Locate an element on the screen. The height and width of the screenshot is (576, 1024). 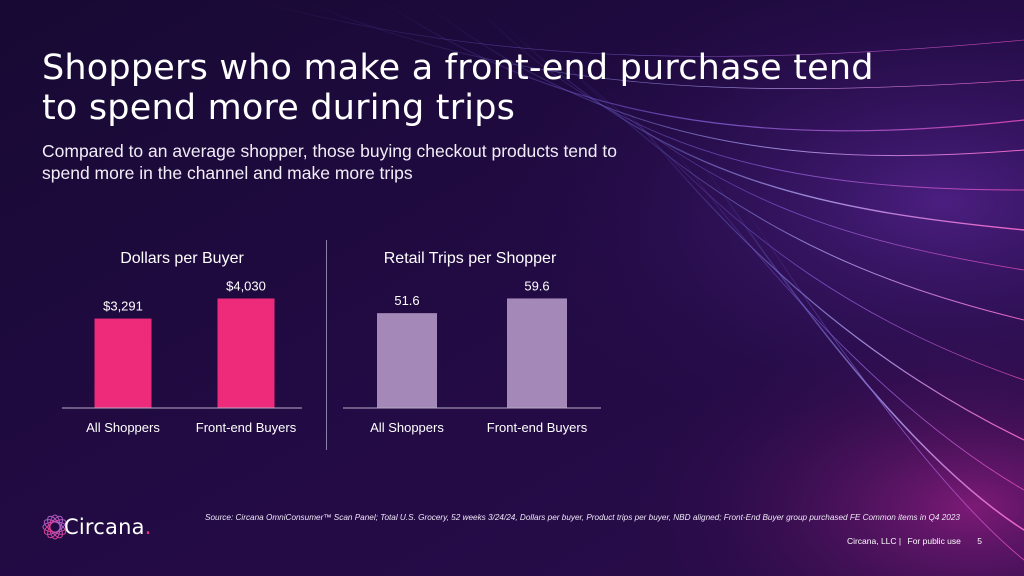
chart-title: Dollars per Buyer is located at coordinates (182, 258).